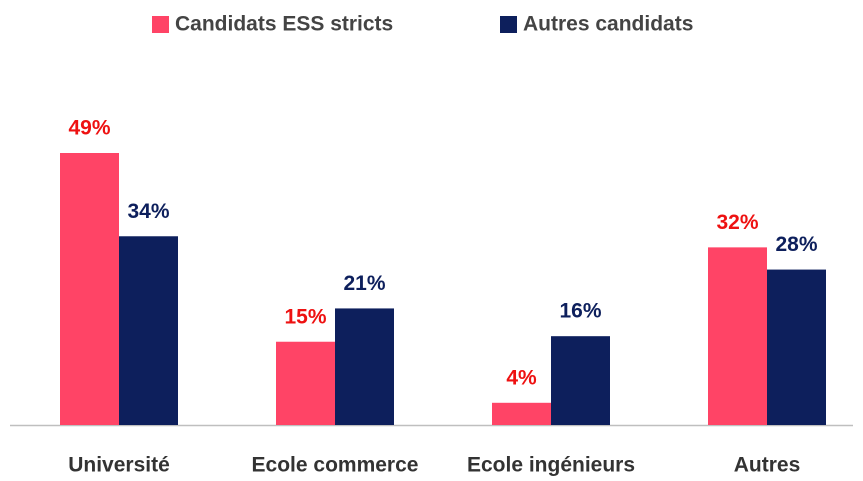  I want to click on x-tick-label: Université, so click(119, 465).